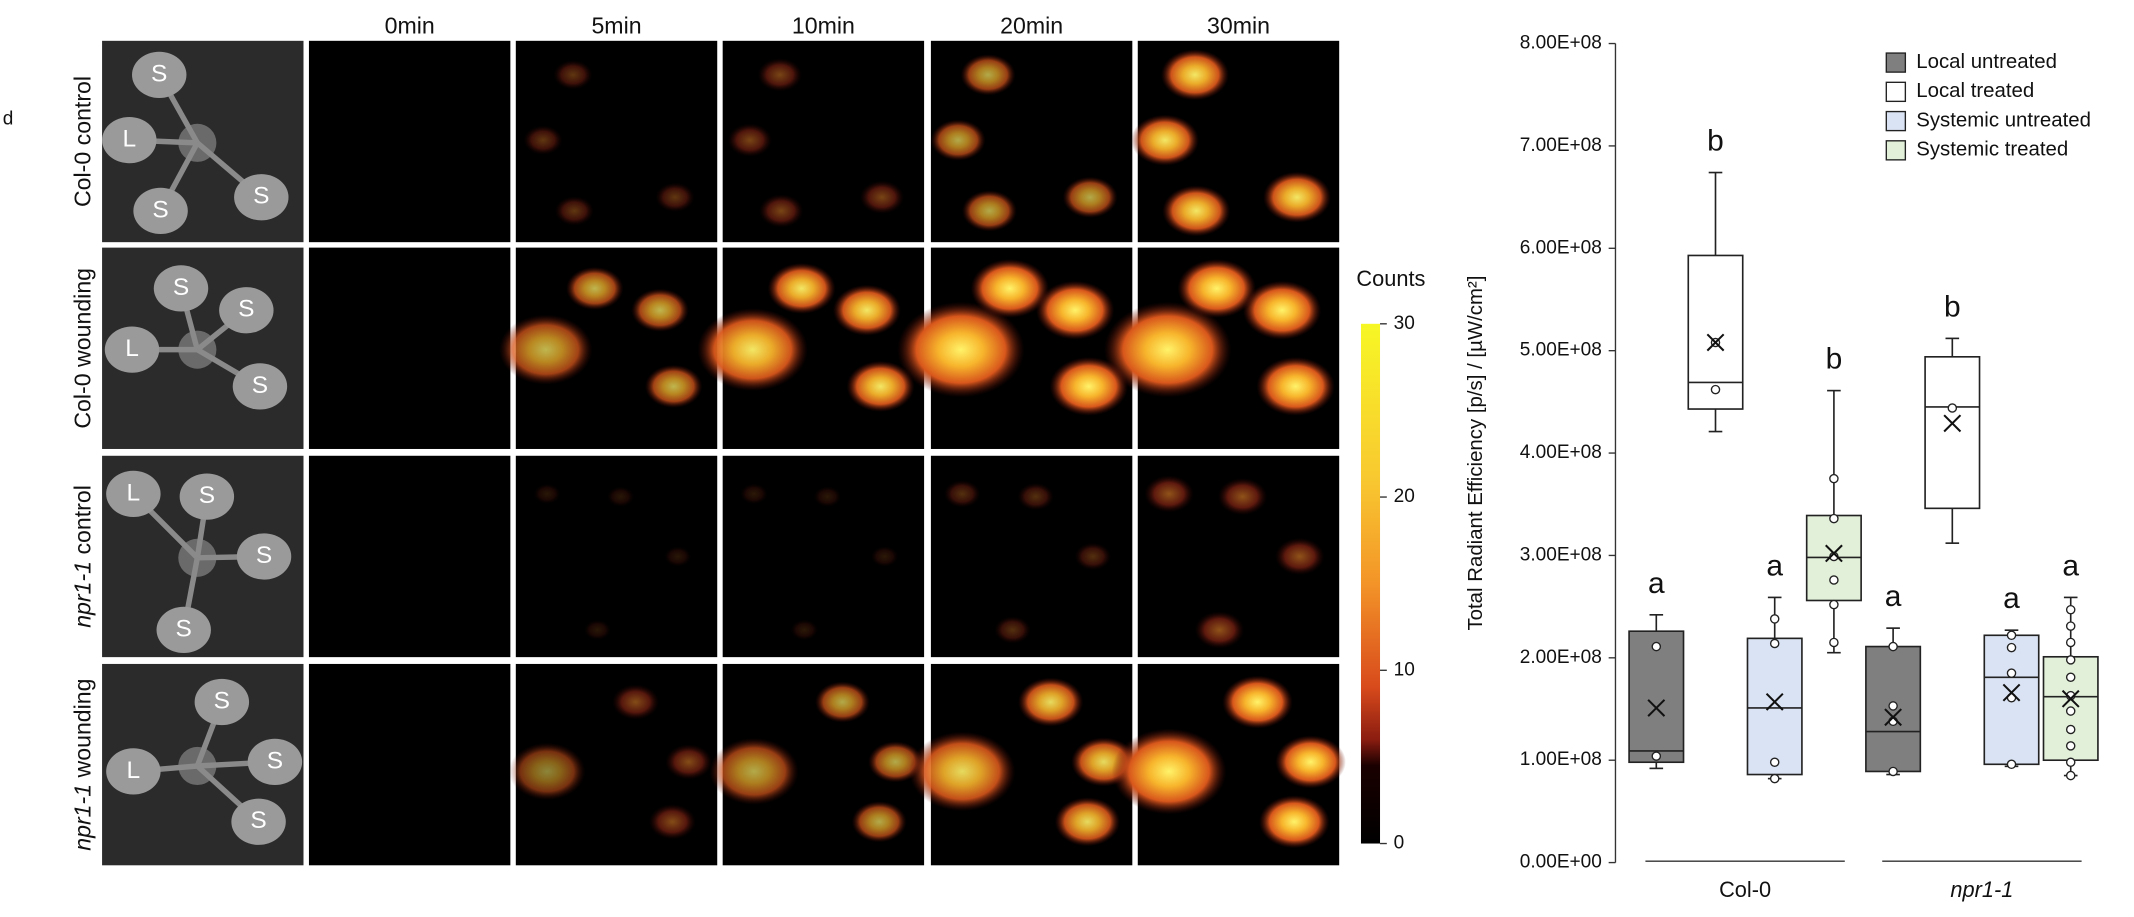 Image resolution: width=2134 pixels, height=917 pixels. Describe the element at coordinates (1399, 843) in the screenshot. I see `colorbar-tick-label: 0` at that location.